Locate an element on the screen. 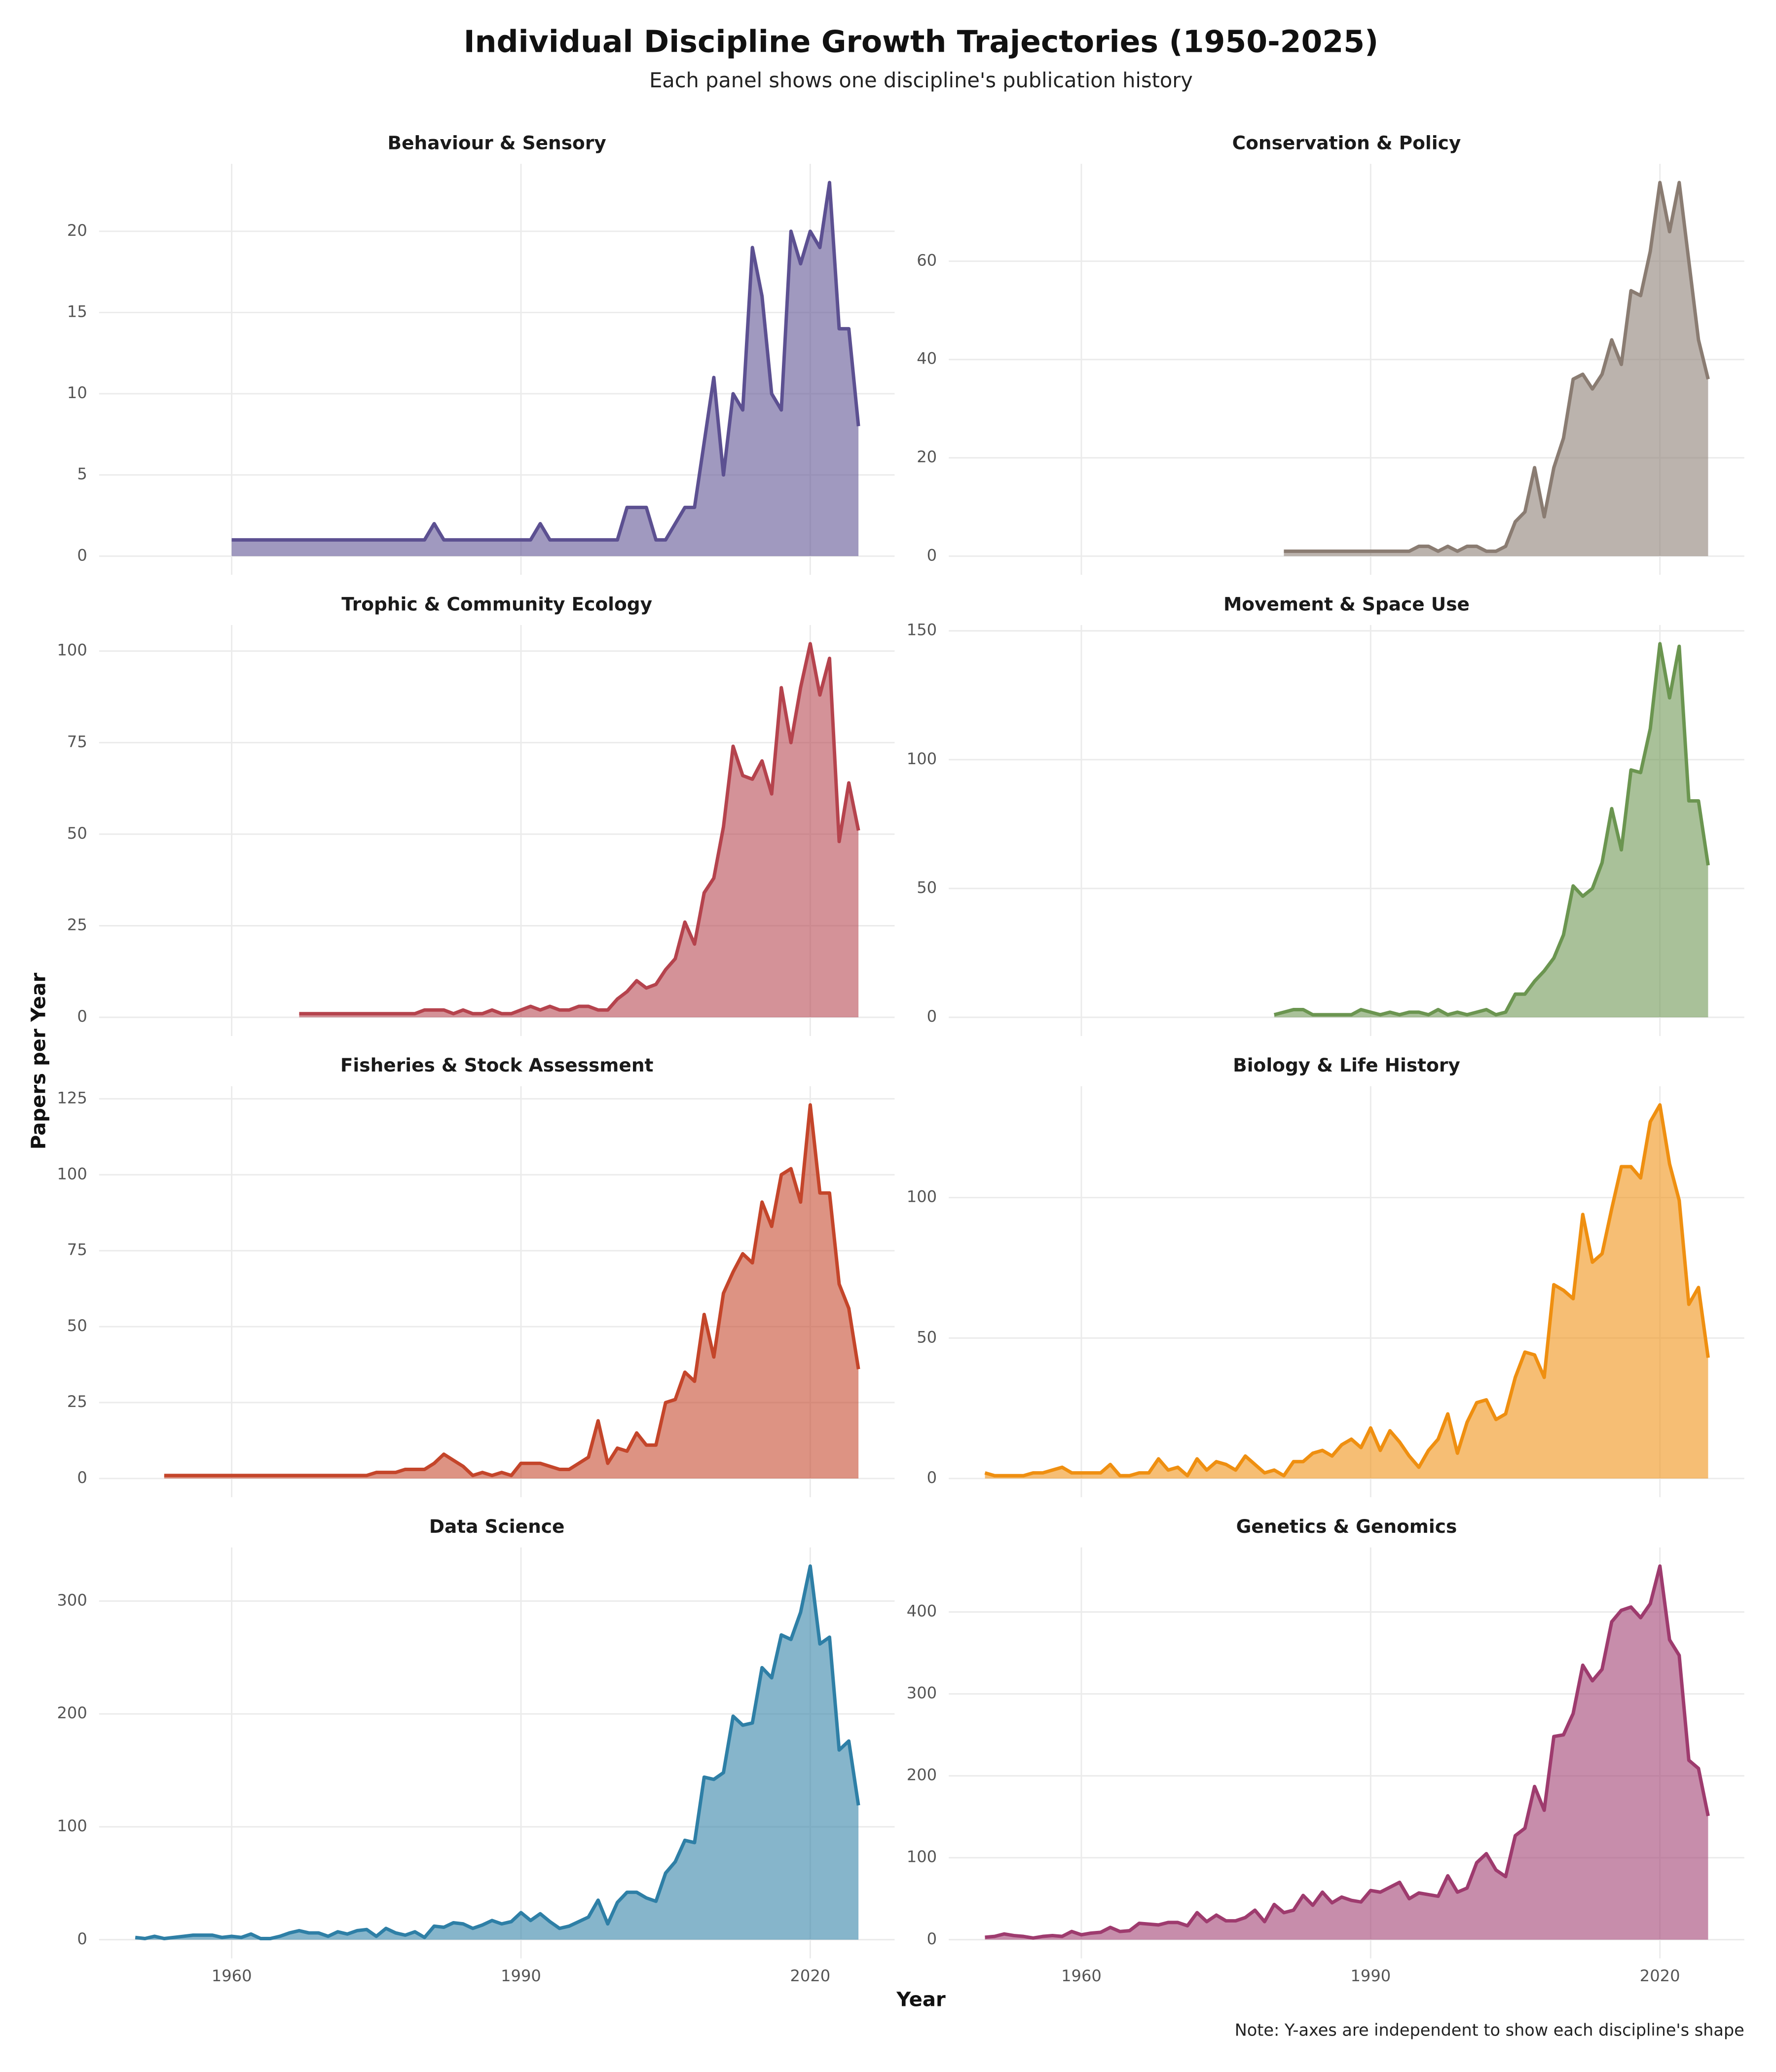 Image resolution: width=1776 pixels, height=2072 pixels. panel: Trophic & Community Ecology 0 25 50 75 100 is located at coordinates (476, 814).